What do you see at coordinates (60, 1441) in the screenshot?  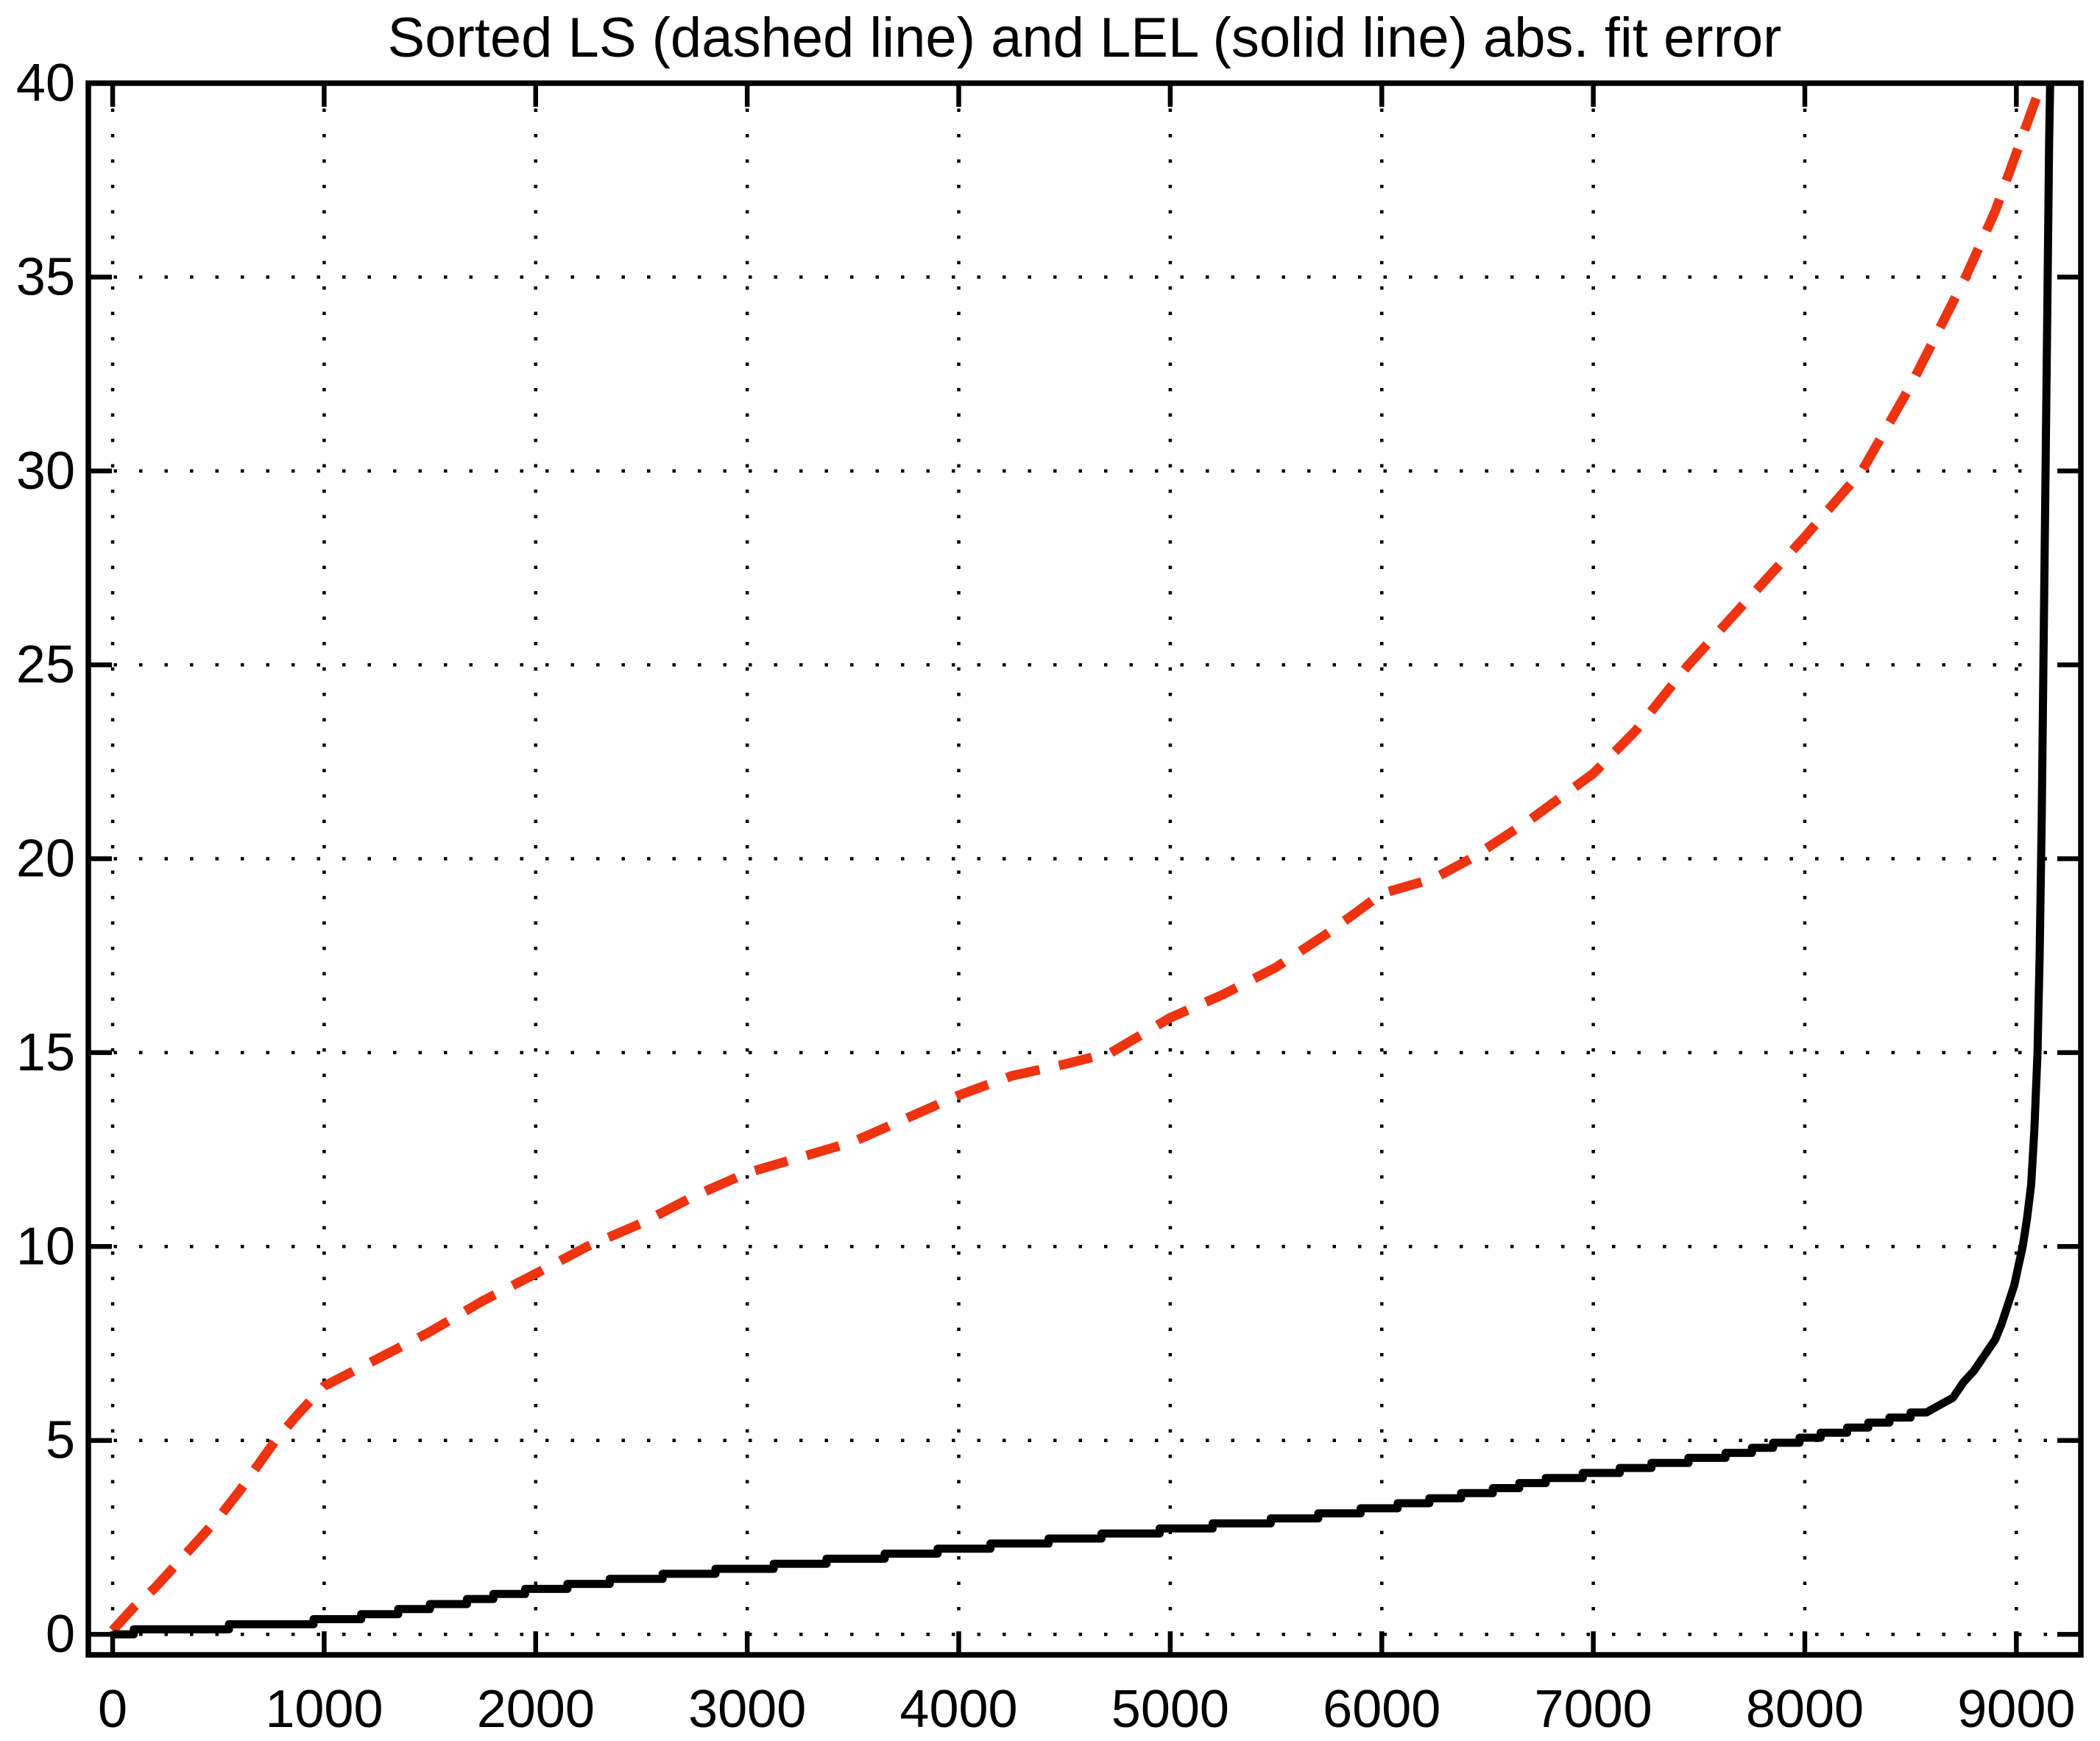 I see `y-axis-tick-label: 5` at bounding box center [60, 1441].